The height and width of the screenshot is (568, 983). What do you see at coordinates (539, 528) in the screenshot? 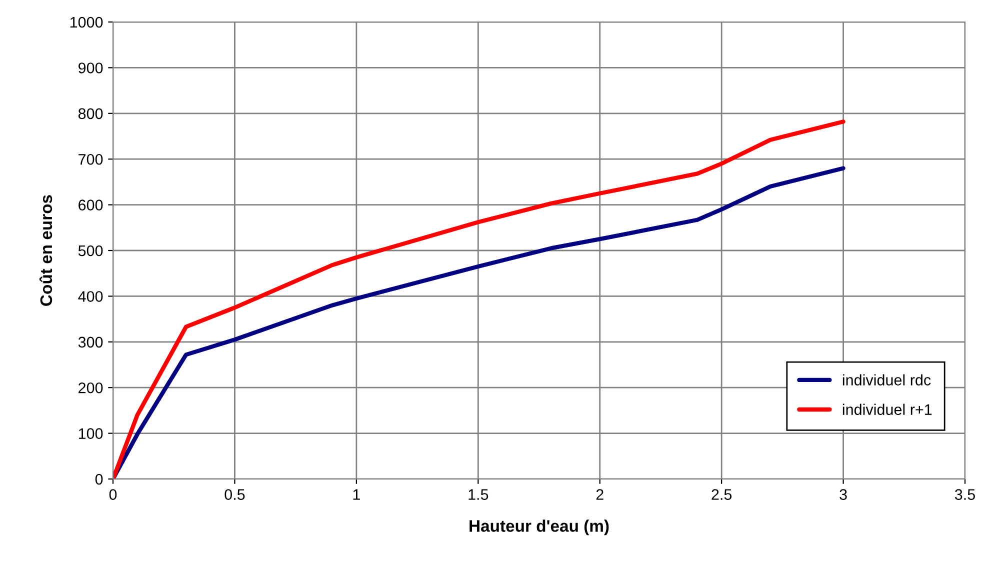
I see `x-axis-title: Hauteur d'eau (m)` at bounding box center [539, 528].